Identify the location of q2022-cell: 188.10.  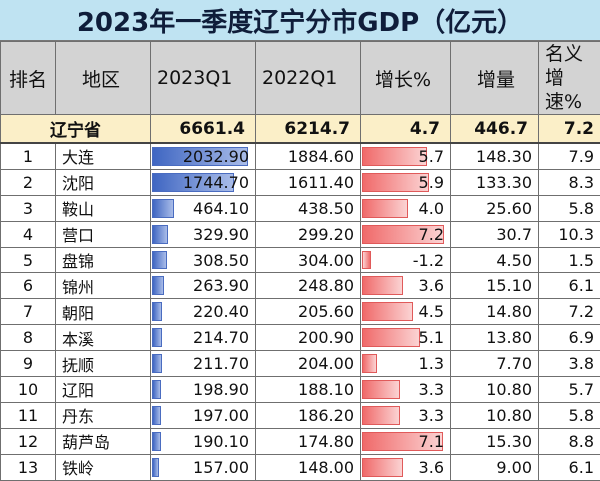
(308, 390).